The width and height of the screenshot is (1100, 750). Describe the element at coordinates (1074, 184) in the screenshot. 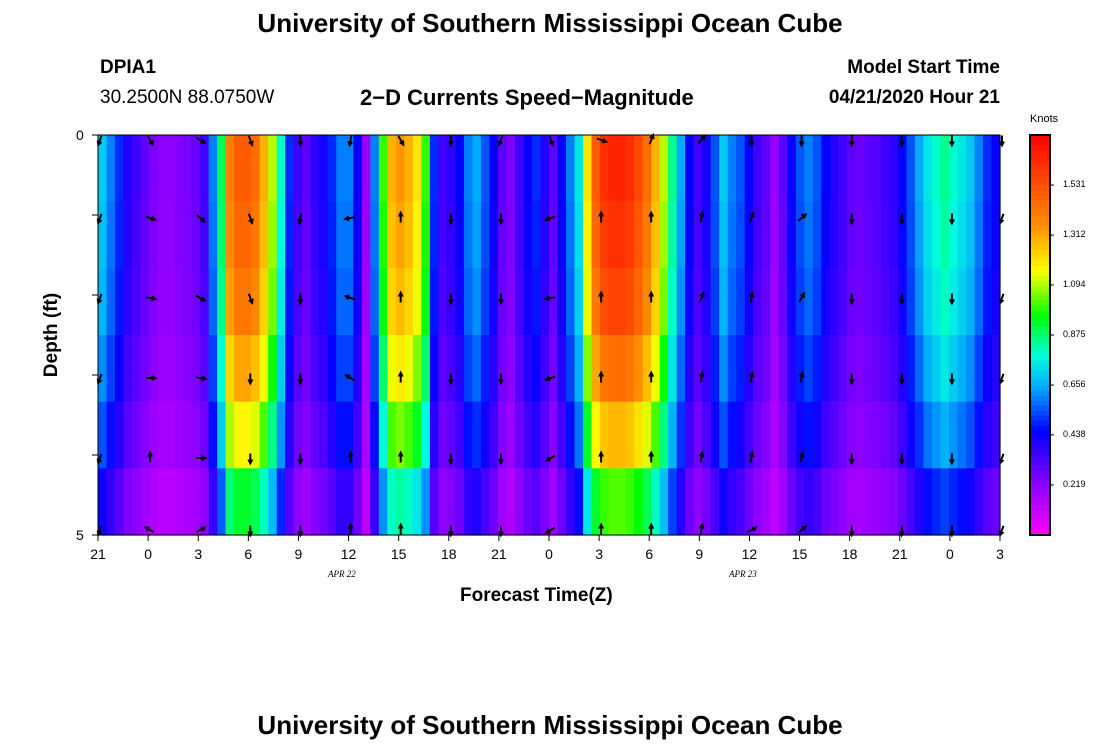

I see `colorbar-tick-label: 1.531` at that location.